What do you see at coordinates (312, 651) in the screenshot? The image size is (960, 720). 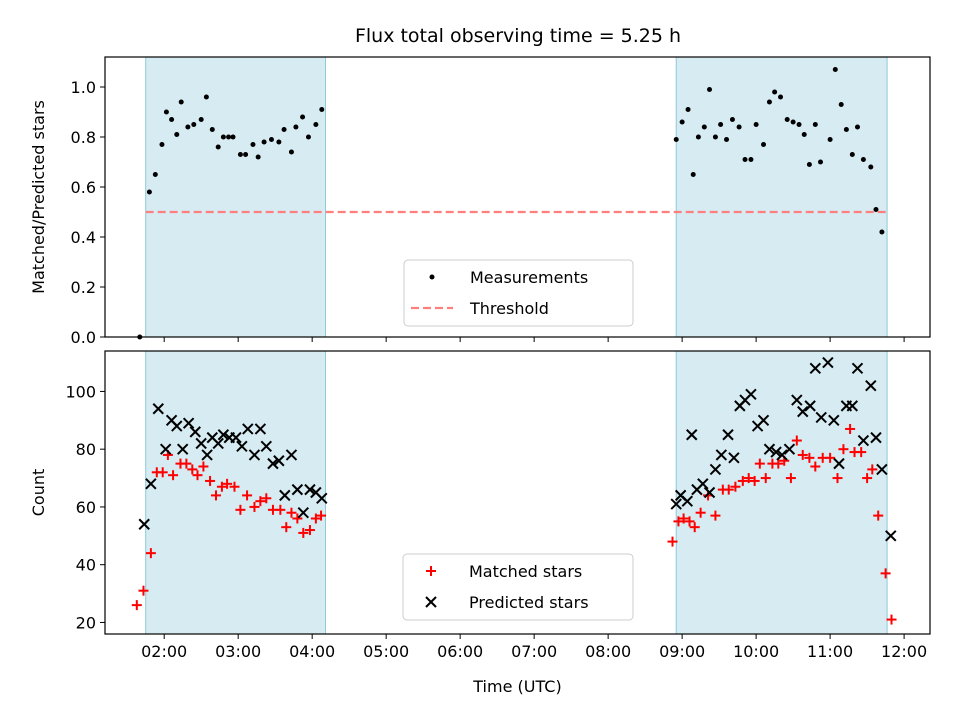 I see `x-tick-label: 04:00` at bounding box center [312, 651].